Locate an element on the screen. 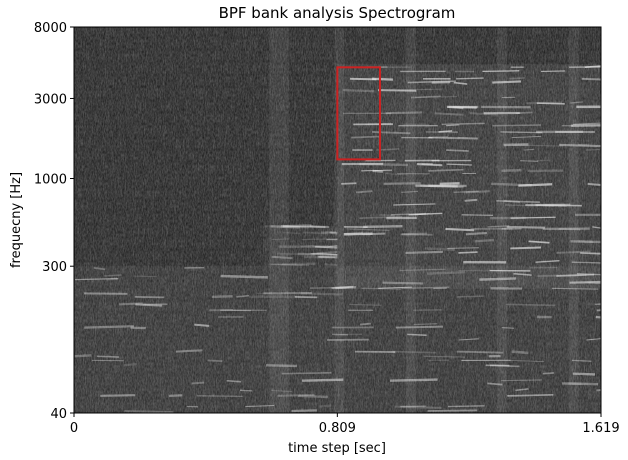 The width and height of the screenshot is (628, 460). x-tick-label: 1.619 is located at coordinates (600, 428).